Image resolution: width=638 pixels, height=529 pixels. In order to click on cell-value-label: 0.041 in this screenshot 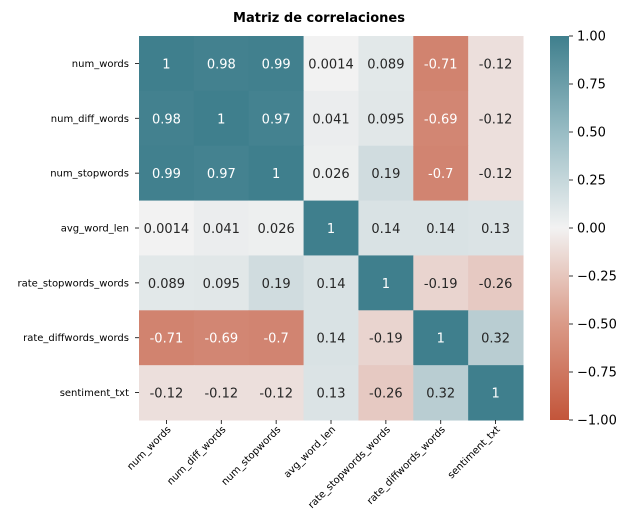, I will do `click(221, 229)`.